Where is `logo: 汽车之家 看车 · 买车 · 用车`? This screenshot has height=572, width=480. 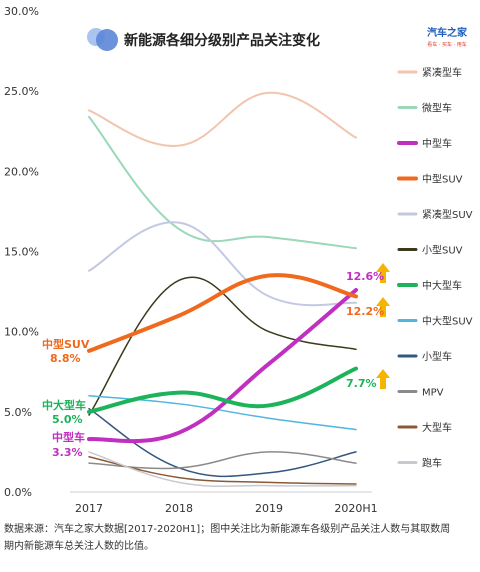 logo: 汽车之家 看车 · 买车 · 用车 is located at coordinates (447, 37).